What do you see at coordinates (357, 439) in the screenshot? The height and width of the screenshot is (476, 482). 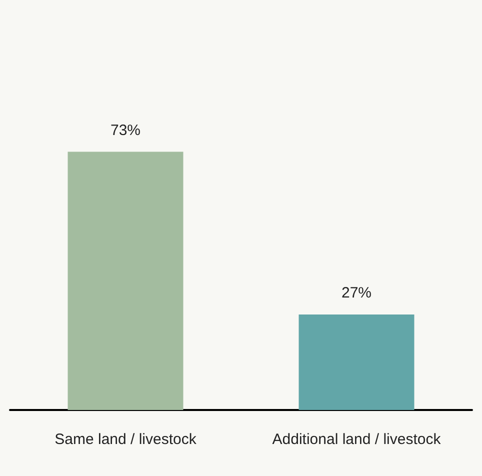 I see `x-tick-label: Additional land / livestock` at bounding box center [357, 439].